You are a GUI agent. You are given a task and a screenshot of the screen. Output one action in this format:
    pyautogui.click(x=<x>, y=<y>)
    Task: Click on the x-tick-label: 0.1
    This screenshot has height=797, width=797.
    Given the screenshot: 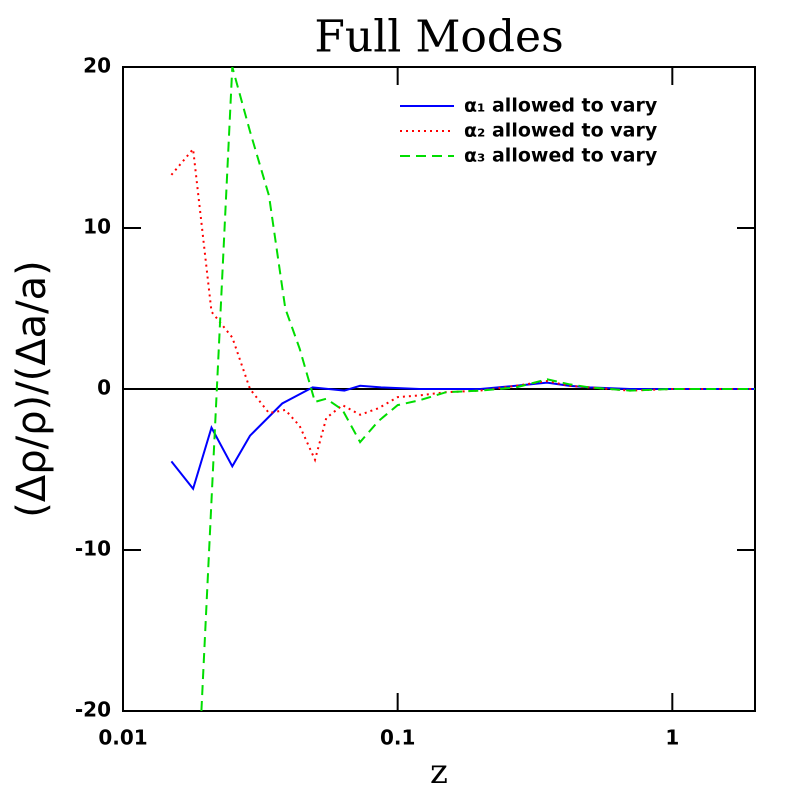 What is the action you would take?
    pyautogui.click(x=397, y=738)
    